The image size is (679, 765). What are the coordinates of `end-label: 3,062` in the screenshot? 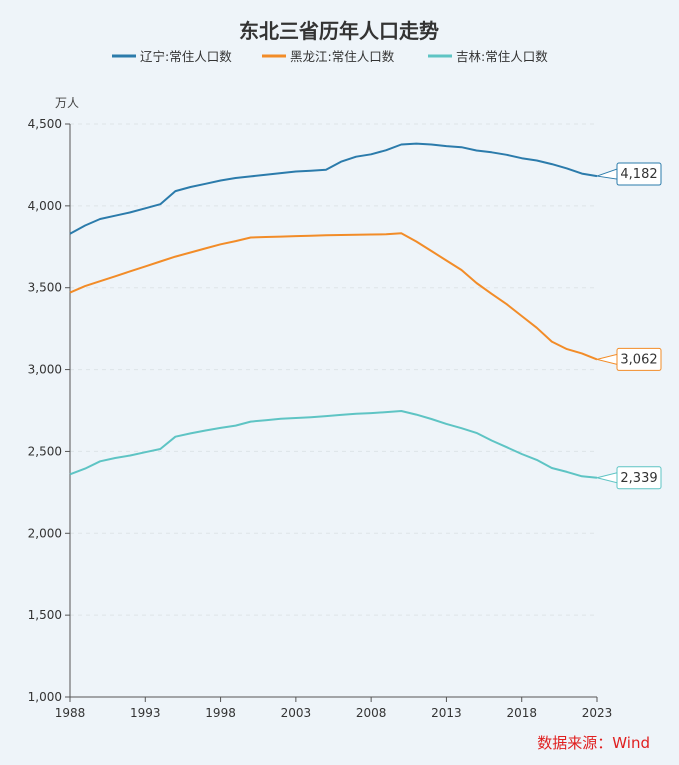 It's located at (638, 359).